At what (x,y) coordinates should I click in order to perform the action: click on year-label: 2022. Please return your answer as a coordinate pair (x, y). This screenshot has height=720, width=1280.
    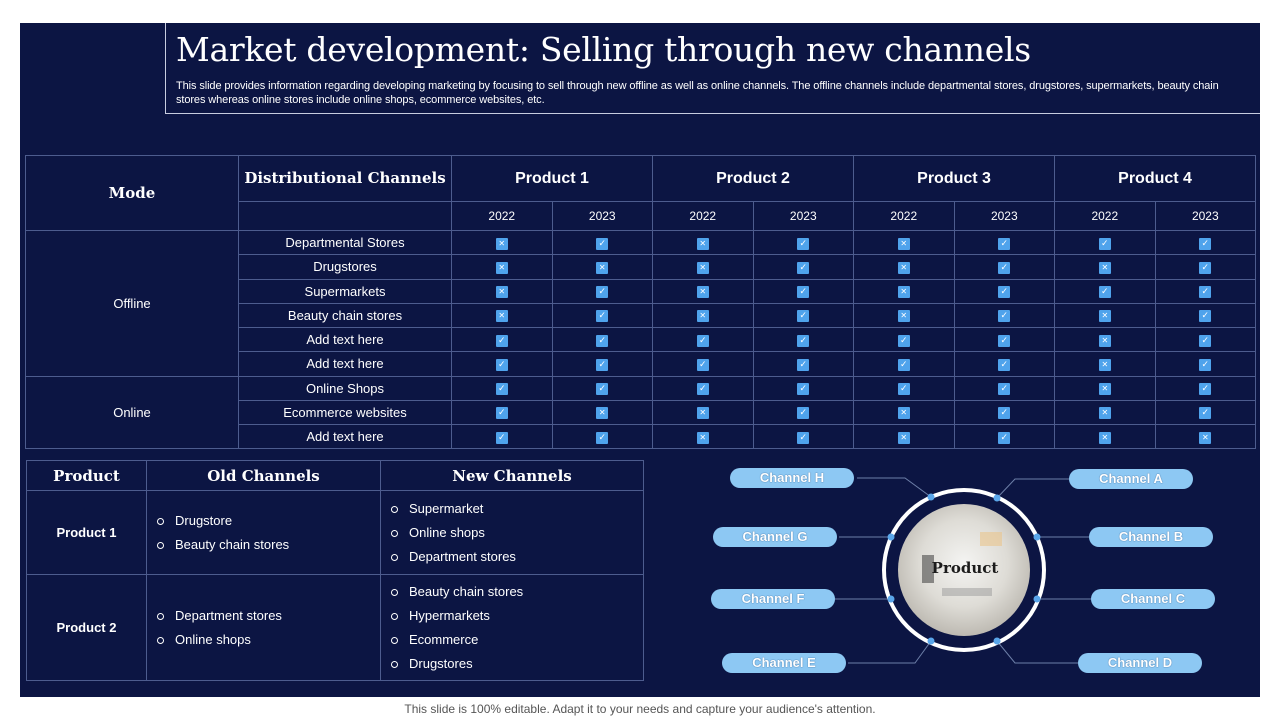
    Looking at the image, I should click on (1105, 216).